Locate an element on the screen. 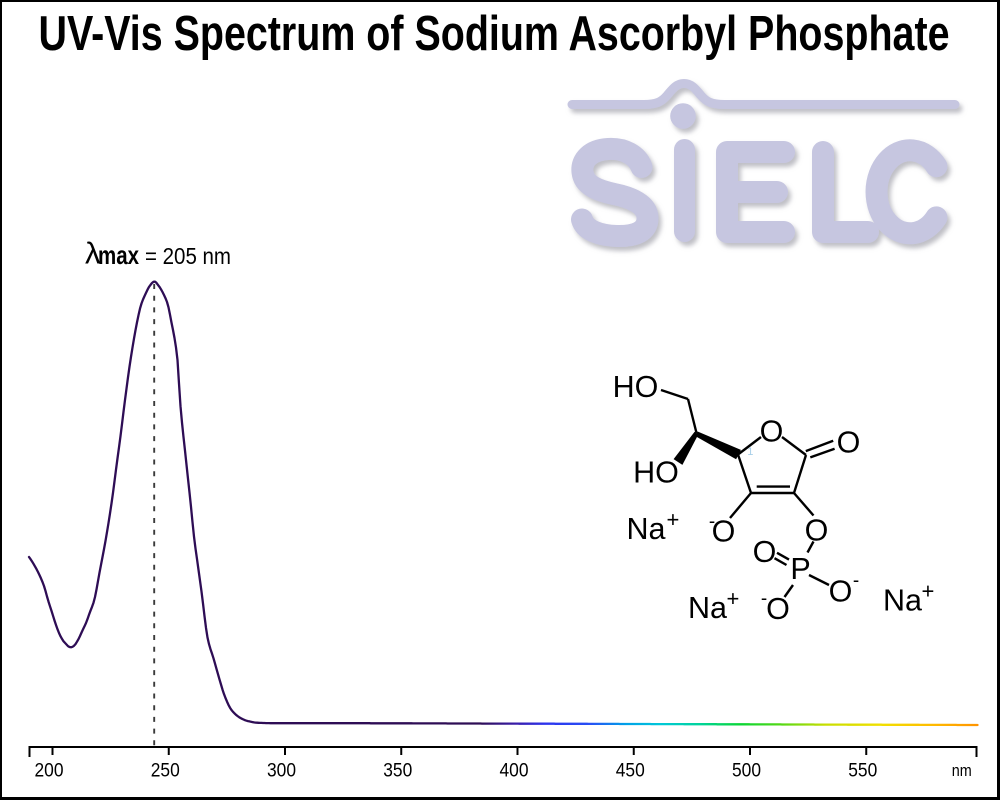  svg-text: = 205 nm is located at coordinates (188, 256).